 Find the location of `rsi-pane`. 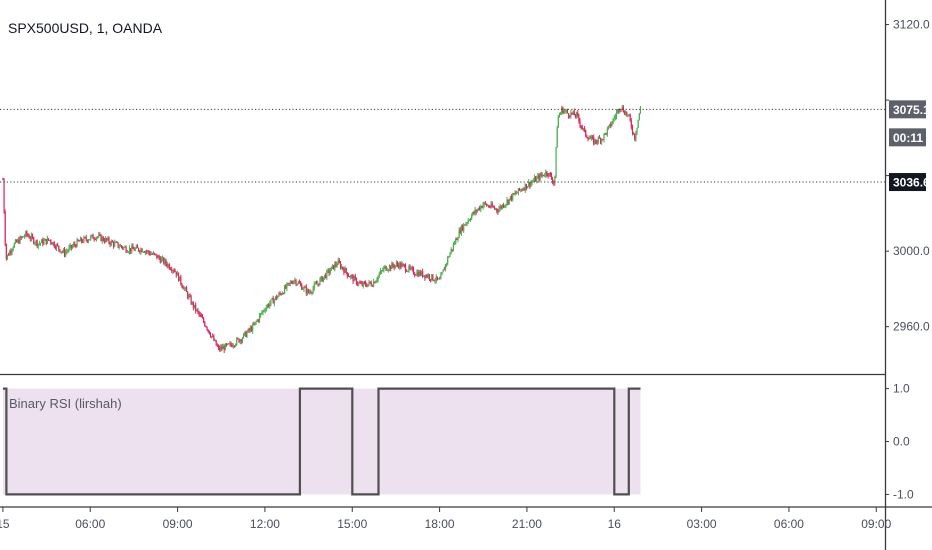

rsi-pane is located at coordinates (321, 441).